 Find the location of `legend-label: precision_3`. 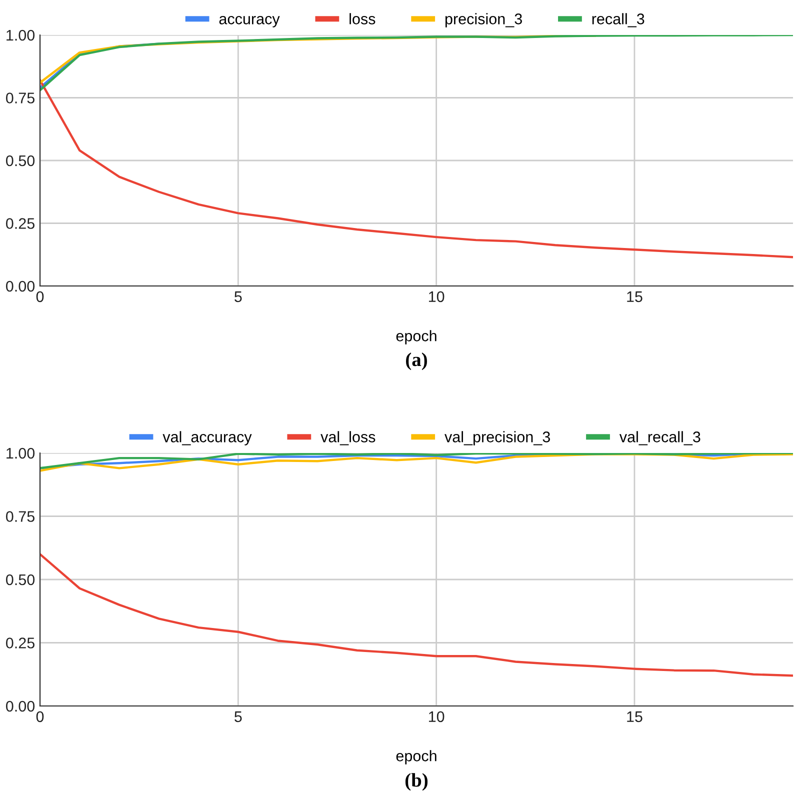

legend-label: precision_3 is located at coordinates (483, 20).